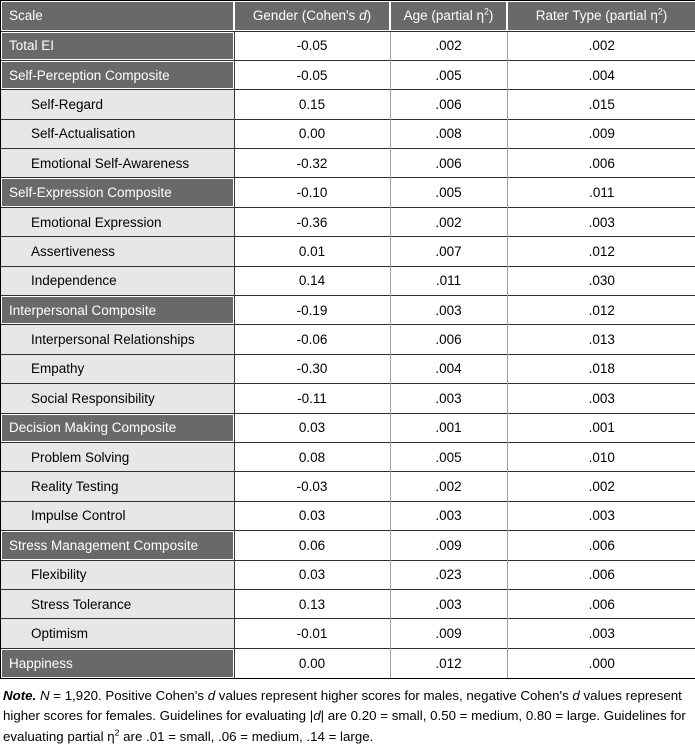  I want to click on table-row: Reality Testing -0.03.002.002, so click(348, 486).